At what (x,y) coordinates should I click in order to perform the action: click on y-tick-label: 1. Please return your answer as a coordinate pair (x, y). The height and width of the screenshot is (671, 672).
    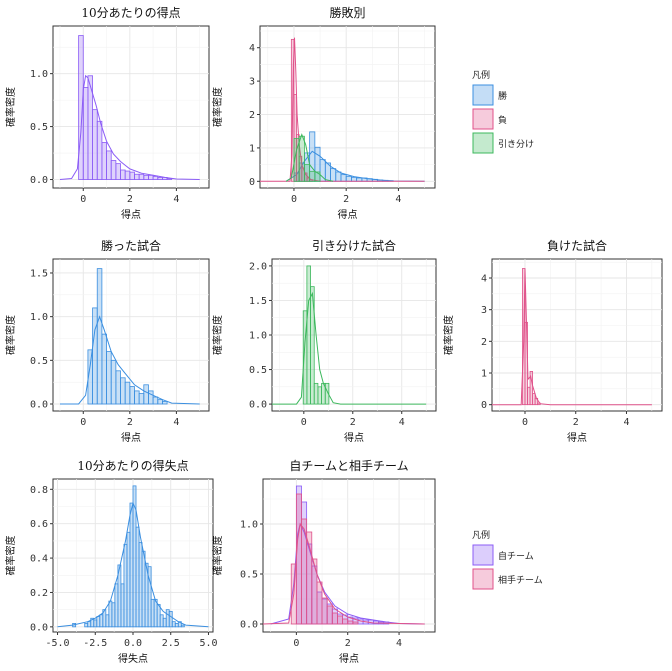
    Looking at the image, I should click on (484, 374).